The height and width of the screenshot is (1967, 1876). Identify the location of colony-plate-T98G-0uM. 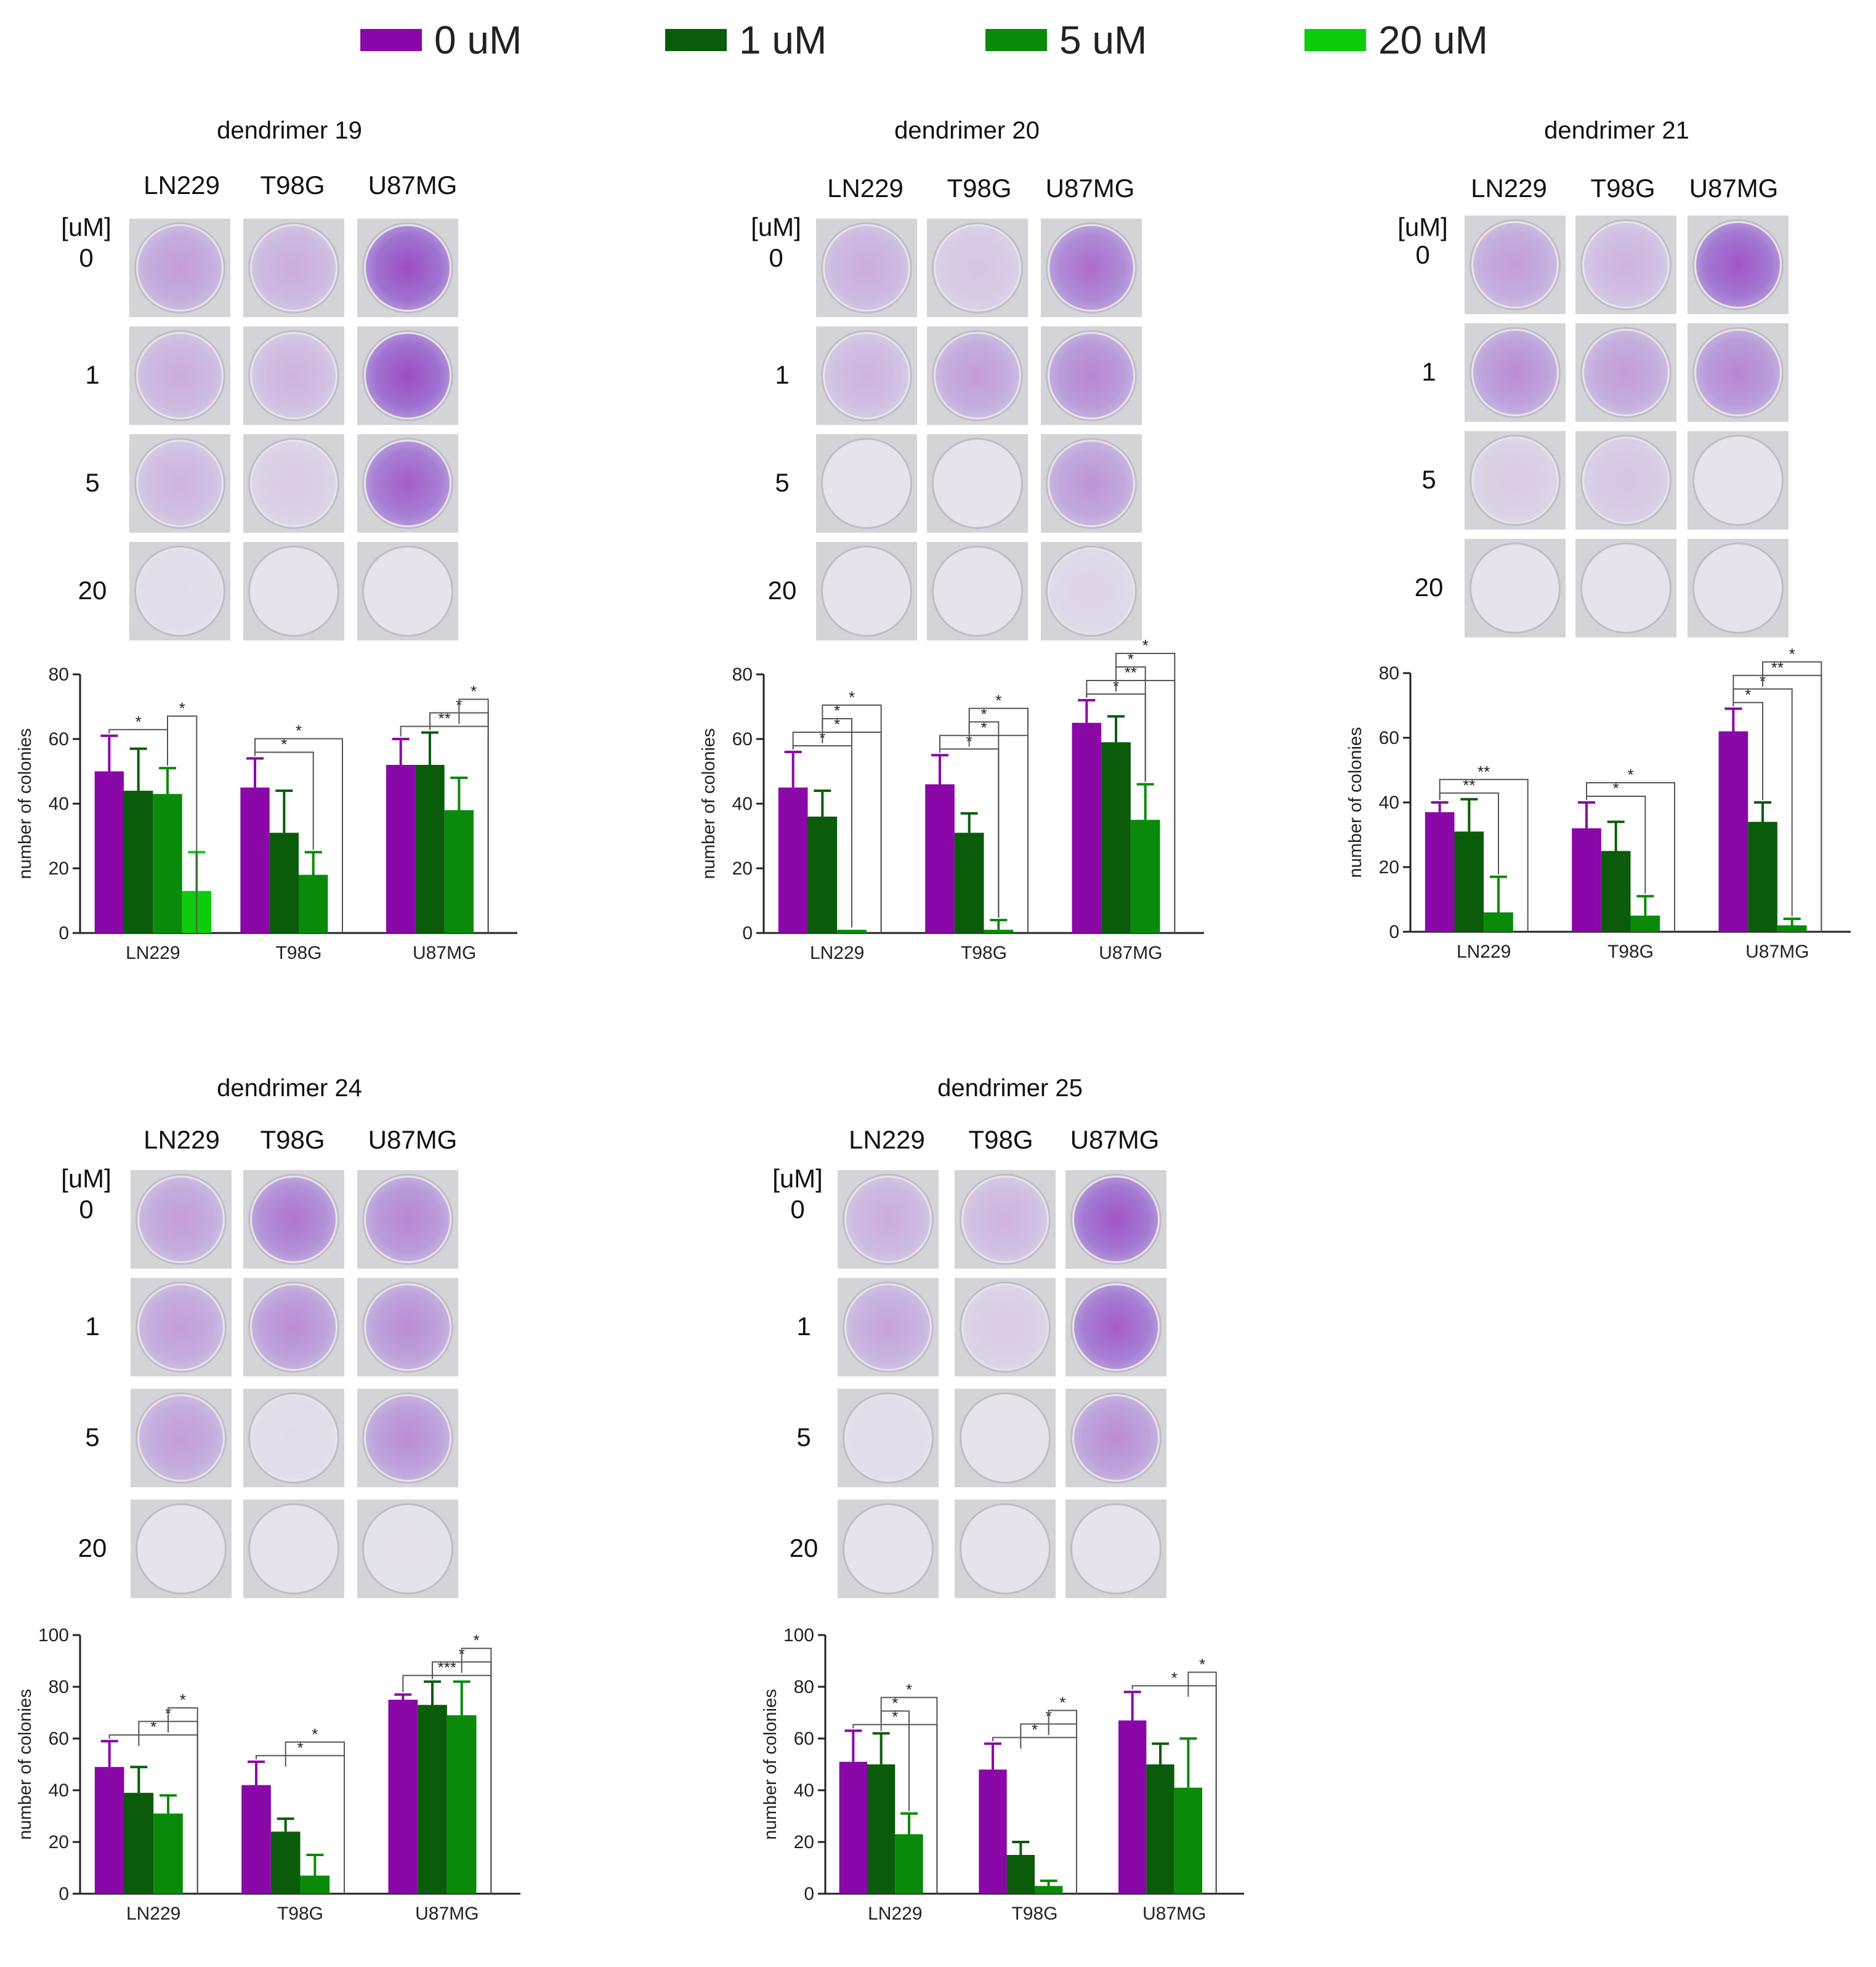
(293, 1219).